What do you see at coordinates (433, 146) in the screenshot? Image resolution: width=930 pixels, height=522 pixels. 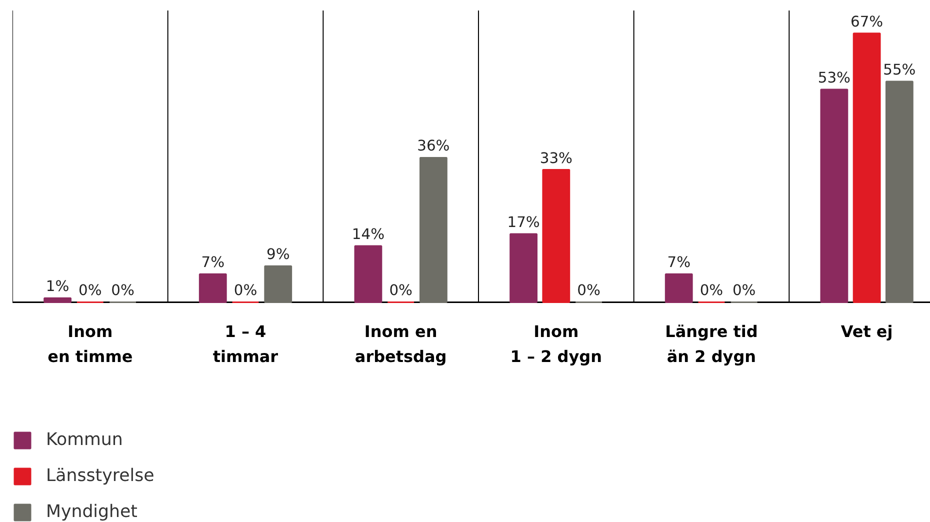 I see `data-label: 36%` at bounding box center [433, 146].